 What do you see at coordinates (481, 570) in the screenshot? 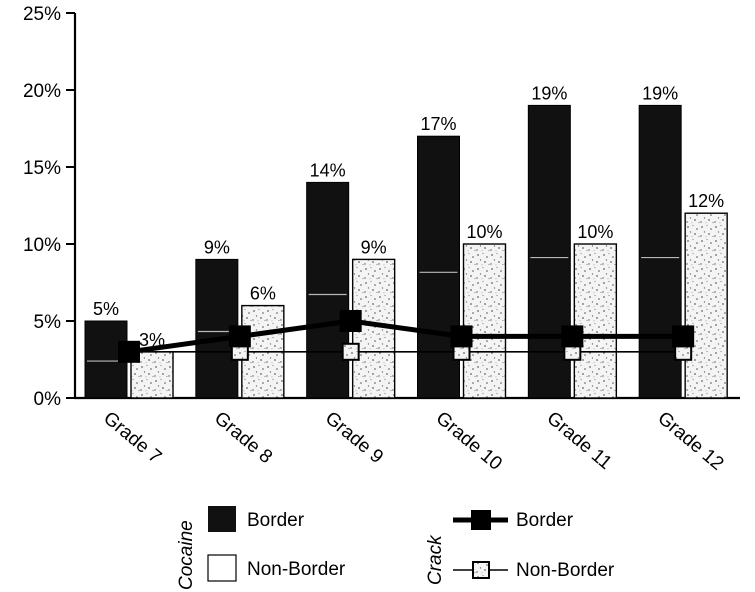
I see `legend-marker-crack-nonborder` at bounding box center [481, 570].